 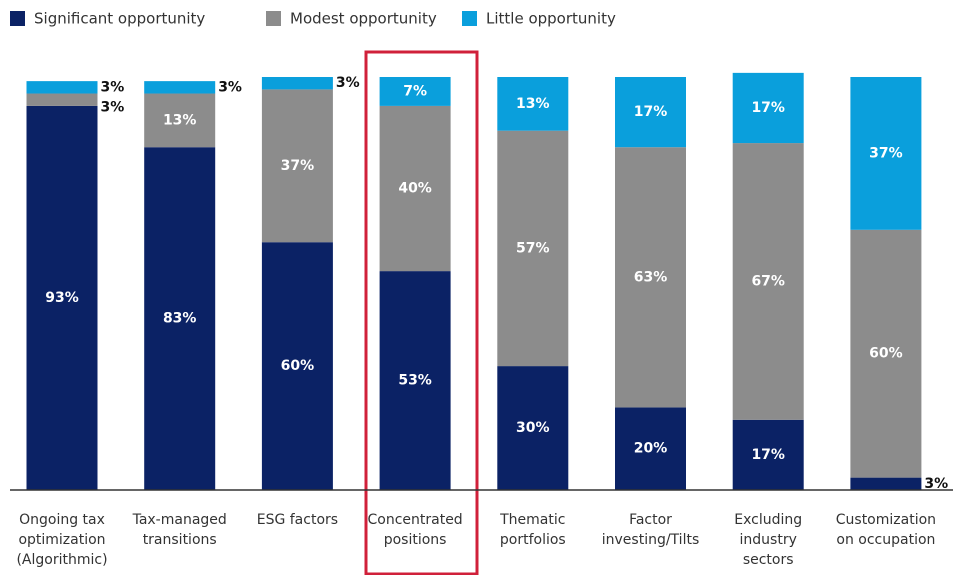 What do you see at coordinates (61, 540) in the screenshot?
I see `x-tick-label: optimization` at bounding box center [61, 540].